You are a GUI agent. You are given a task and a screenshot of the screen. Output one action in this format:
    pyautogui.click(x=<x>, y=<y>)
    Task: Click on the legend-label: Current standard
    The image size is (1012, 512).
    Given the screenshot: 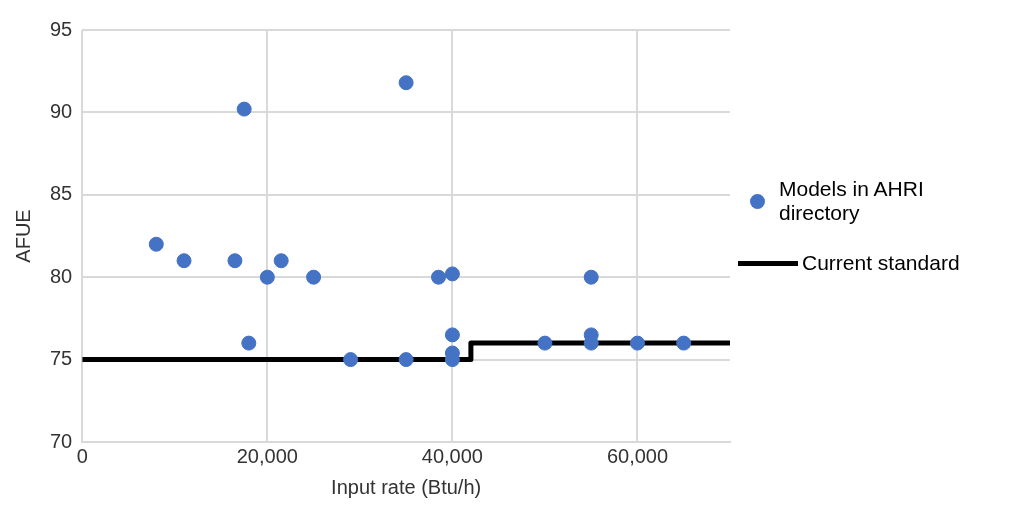 What is the action you would take?
    pyautogui.click(x=881, y=263)
    